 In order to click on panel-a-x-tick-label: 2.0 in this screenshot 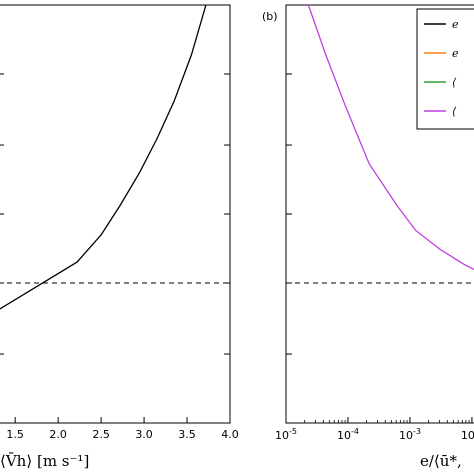, I will do `click(58, 434)`.